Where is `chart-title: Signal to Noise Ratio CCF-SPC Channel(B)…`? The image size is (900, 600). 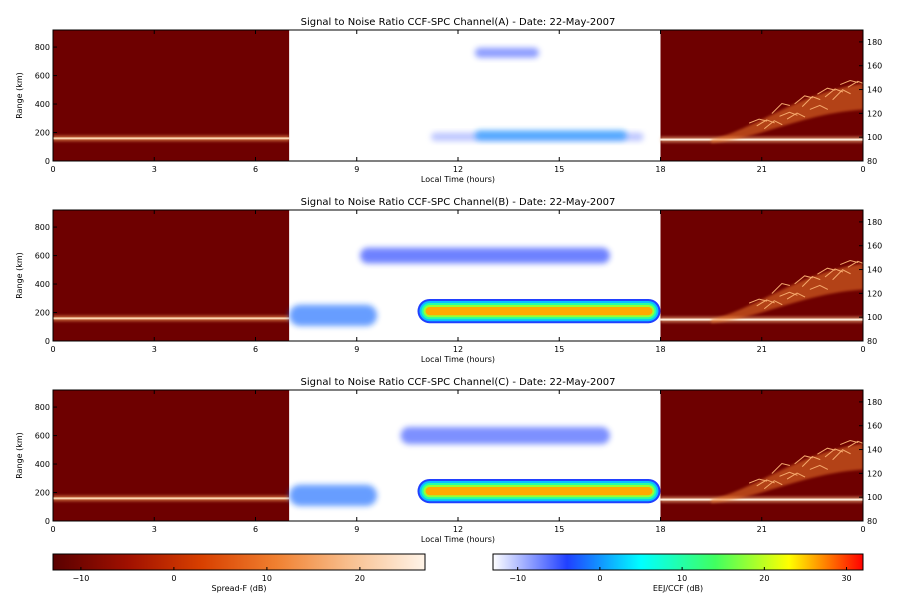 chart-title: Signal to Noise Ratio CCF-SPC Channel(B)… is located at coordinates (458, 202).